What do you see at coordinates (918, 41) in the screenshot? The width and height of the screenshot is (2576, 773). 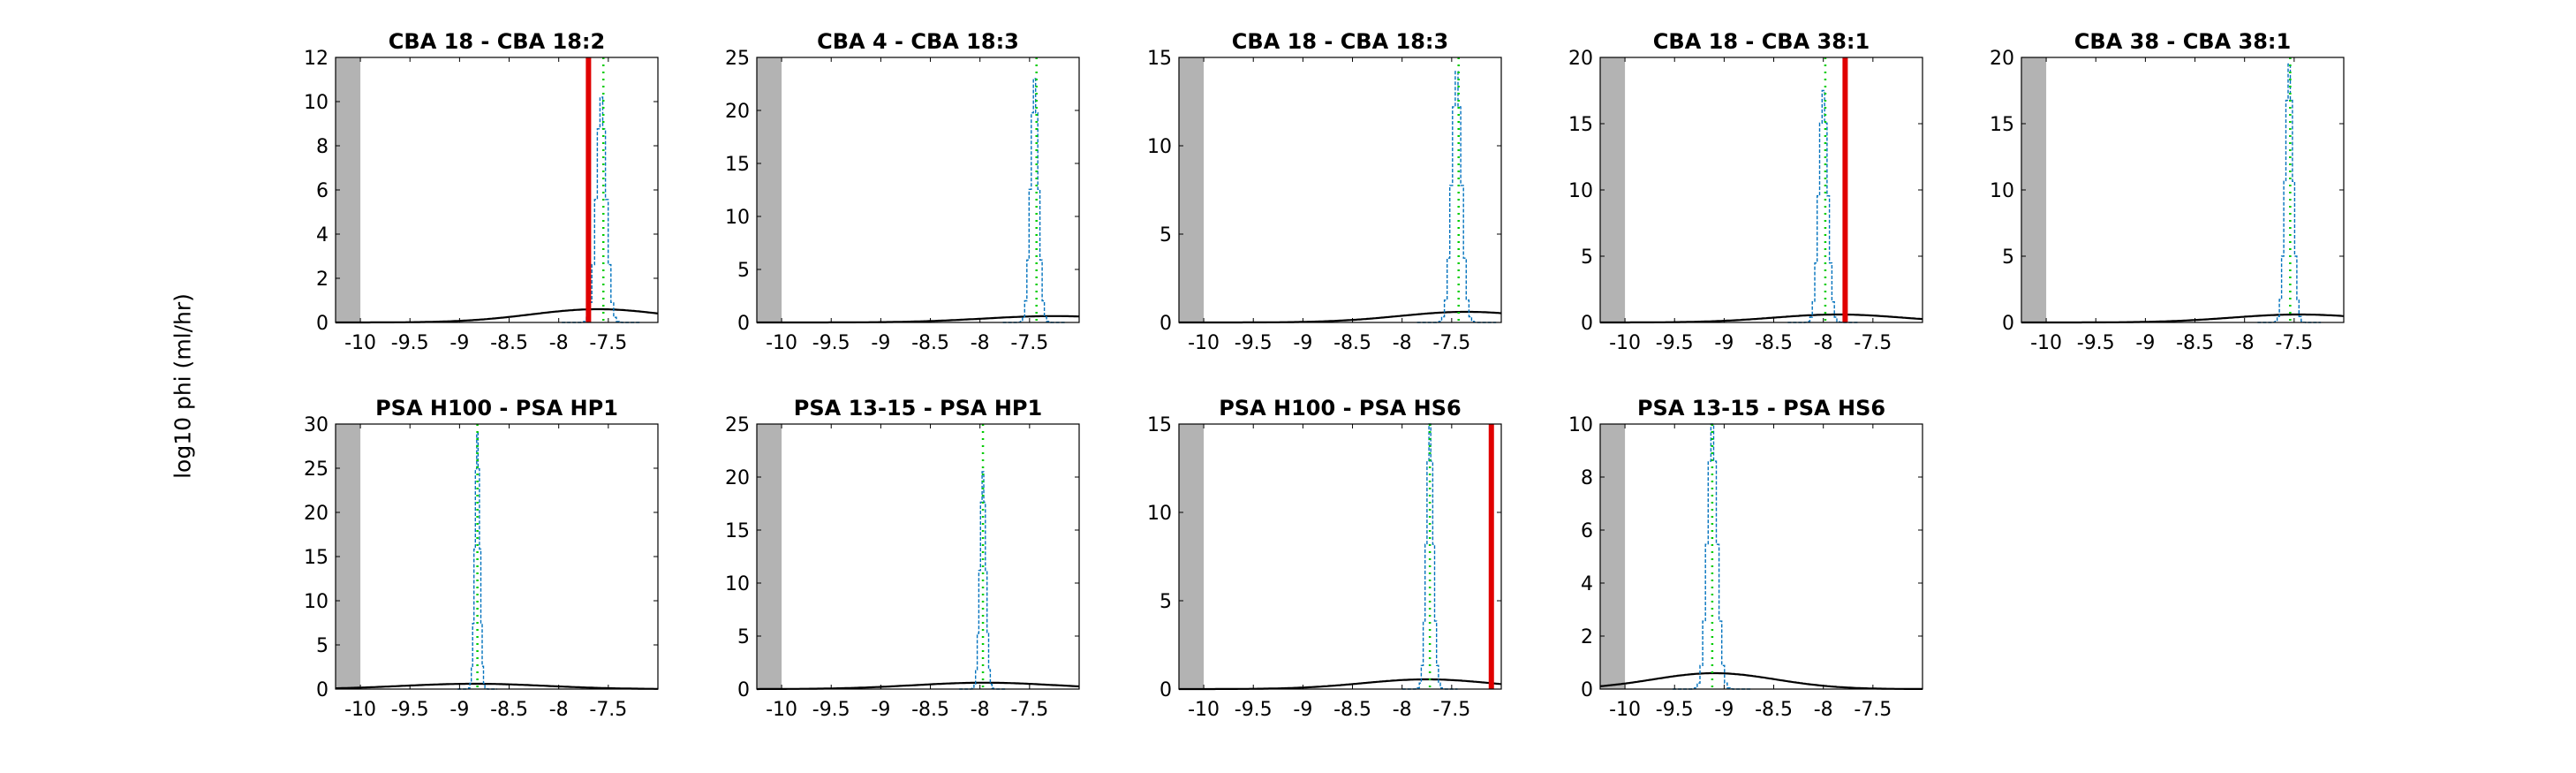 I see `subplot-title: CBA 4 - CBA 18:3` at bounding box center [918, 41].